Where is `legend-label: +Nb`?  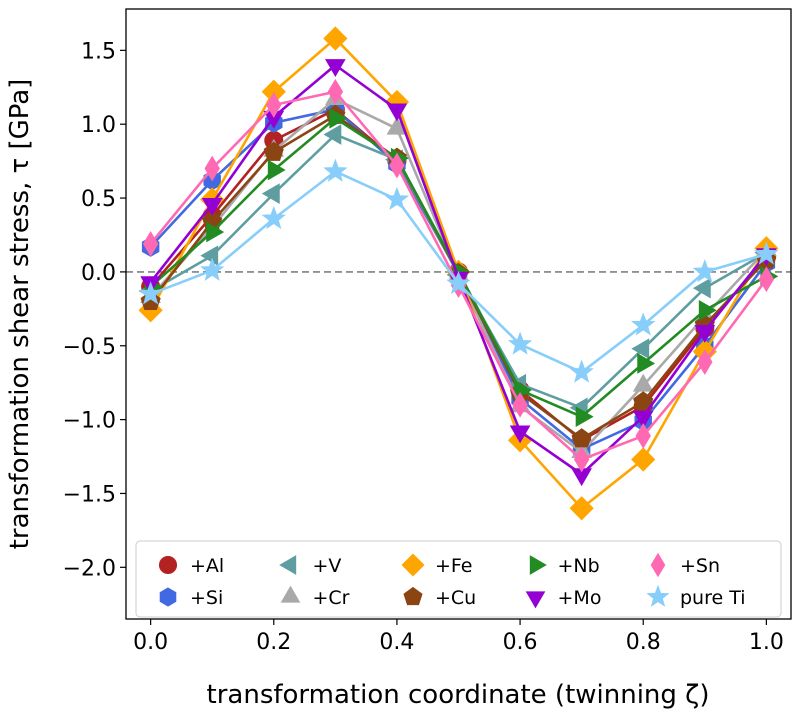 legend-label: +Nb is located at coordinates (579, 566).